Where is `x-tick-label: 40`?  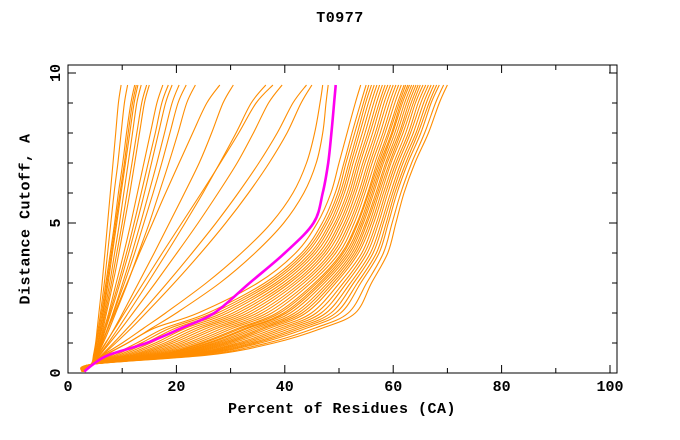
x-tick-label: 40 is located at coordinates (285, 387).